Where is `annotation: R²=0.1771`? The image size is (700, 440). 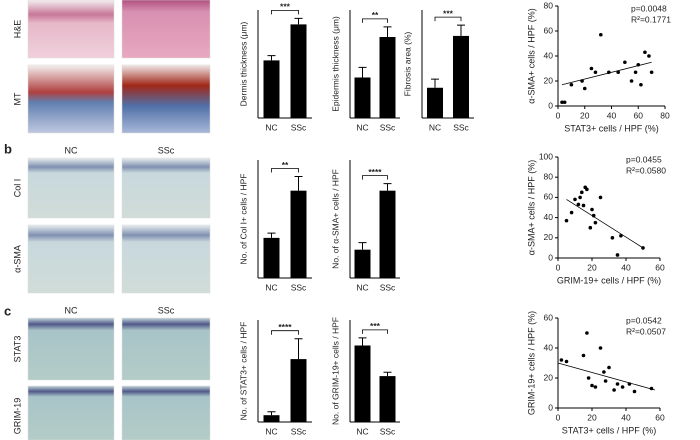 annotation: R²=0.1771 is located at coordinates (651, 19).